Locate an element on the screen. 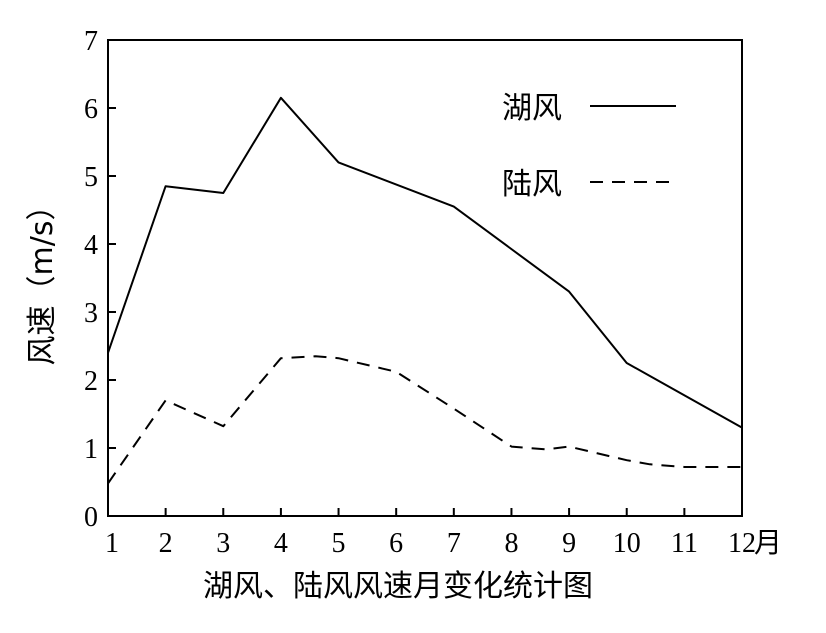 Image resolution: width=826 pixels, height=633 pixels. x-unit-label: 月 is located at coordinates (768, 542).